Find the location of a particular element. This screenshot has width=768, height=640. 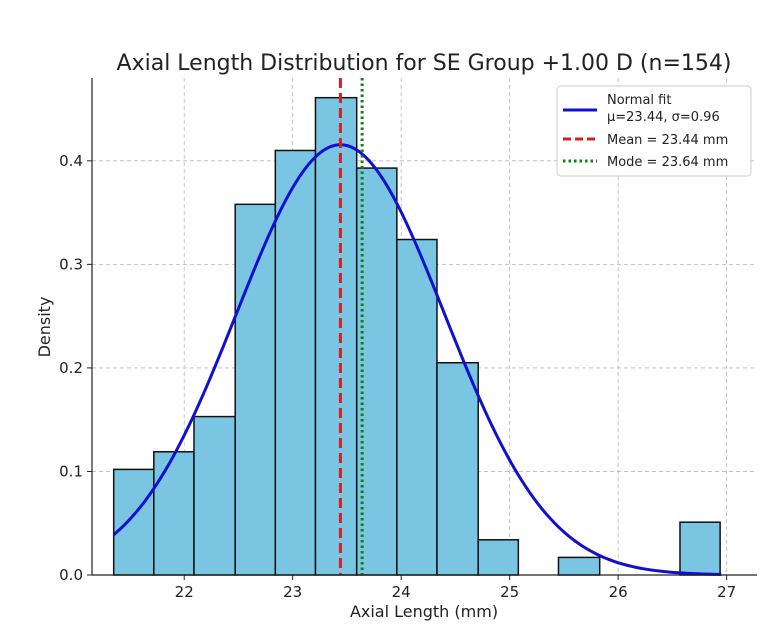

x-tick-label: 25 is located at coordinates (509, 592).